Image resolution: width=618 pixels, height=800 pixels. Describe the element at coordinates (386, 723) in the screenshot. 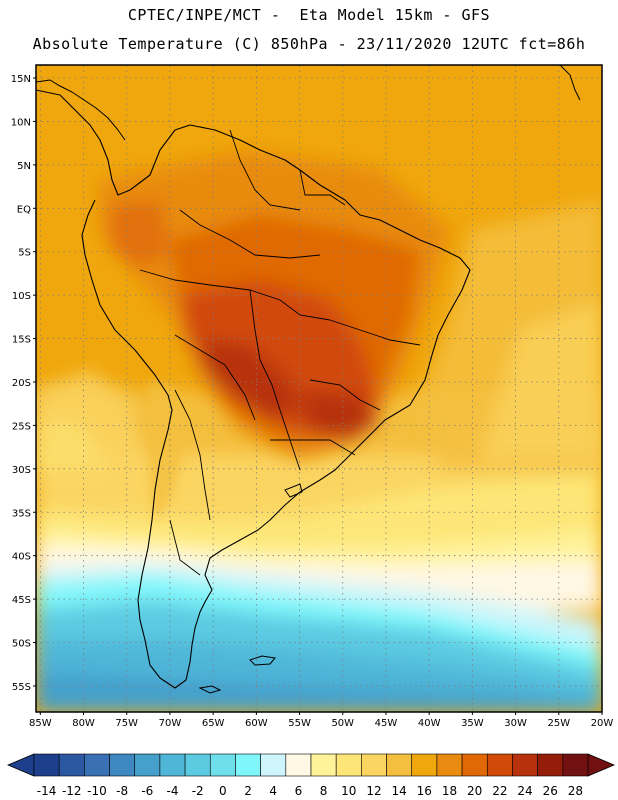

I see `longitude-label: 45W` at that location.